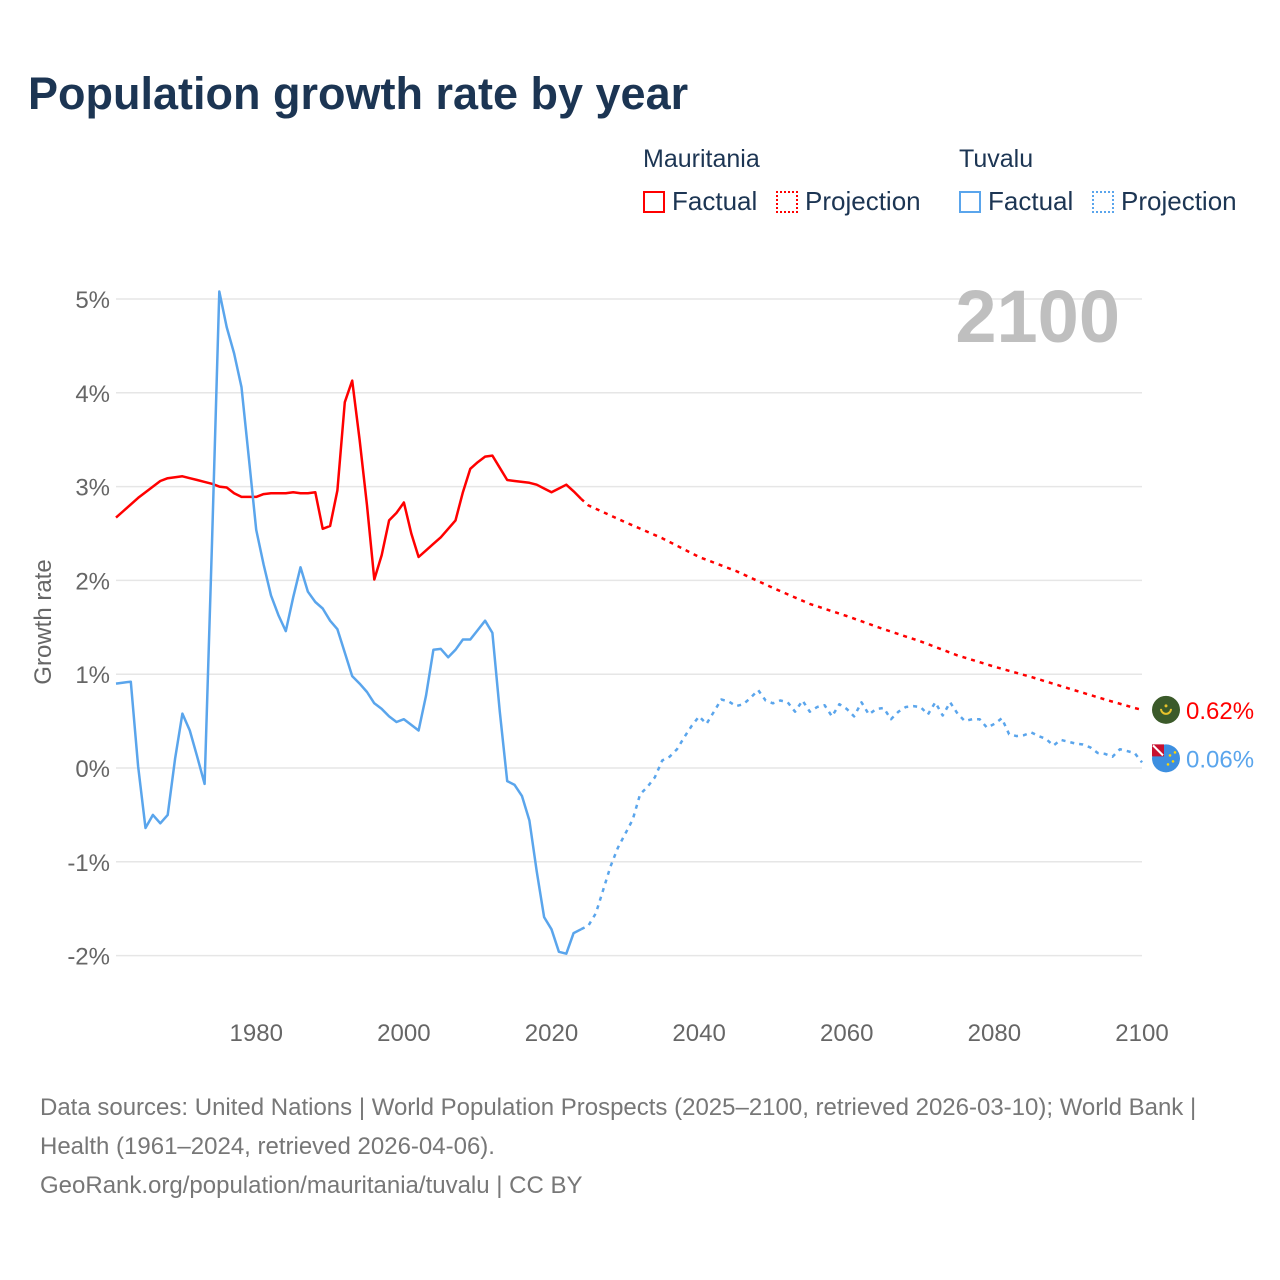 Image resolution: width=1280 pixels, height=1280 pixels. I want to click on y-tick-label: 4%, so click(92, 394).